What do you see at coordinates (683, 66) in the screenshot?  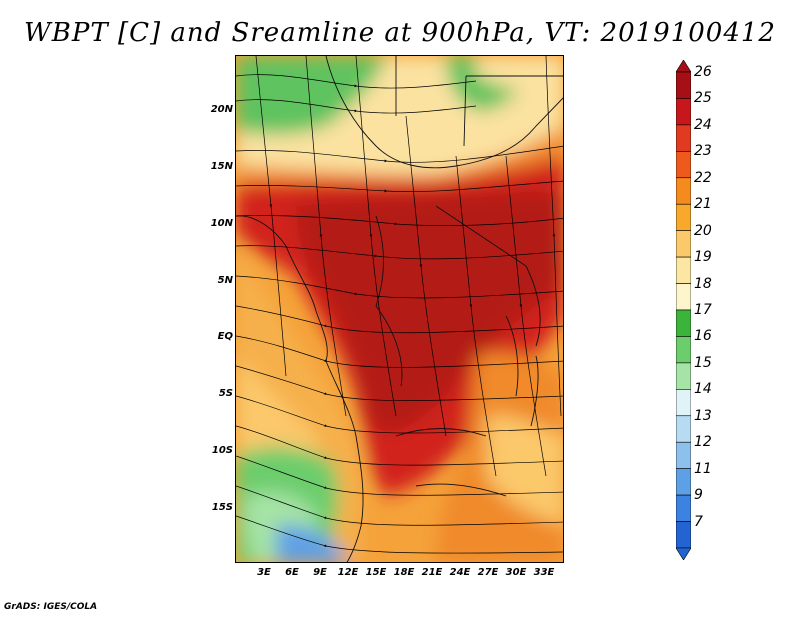 I see `colorbar-top-arrow` at bounding box center [683, 66].